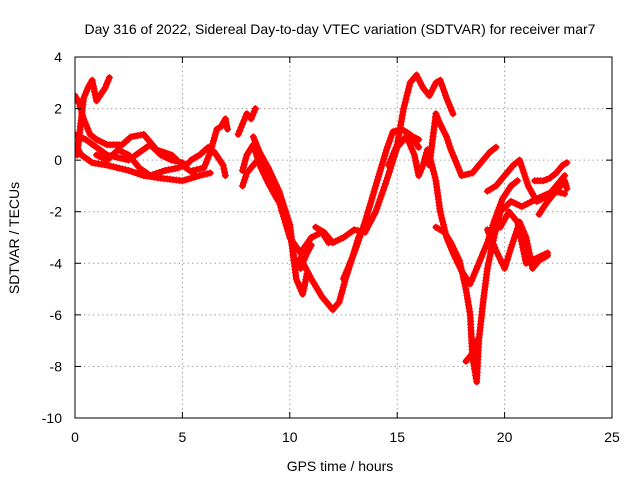  I want to click on x-tick-label: 20, so click(505, 437).